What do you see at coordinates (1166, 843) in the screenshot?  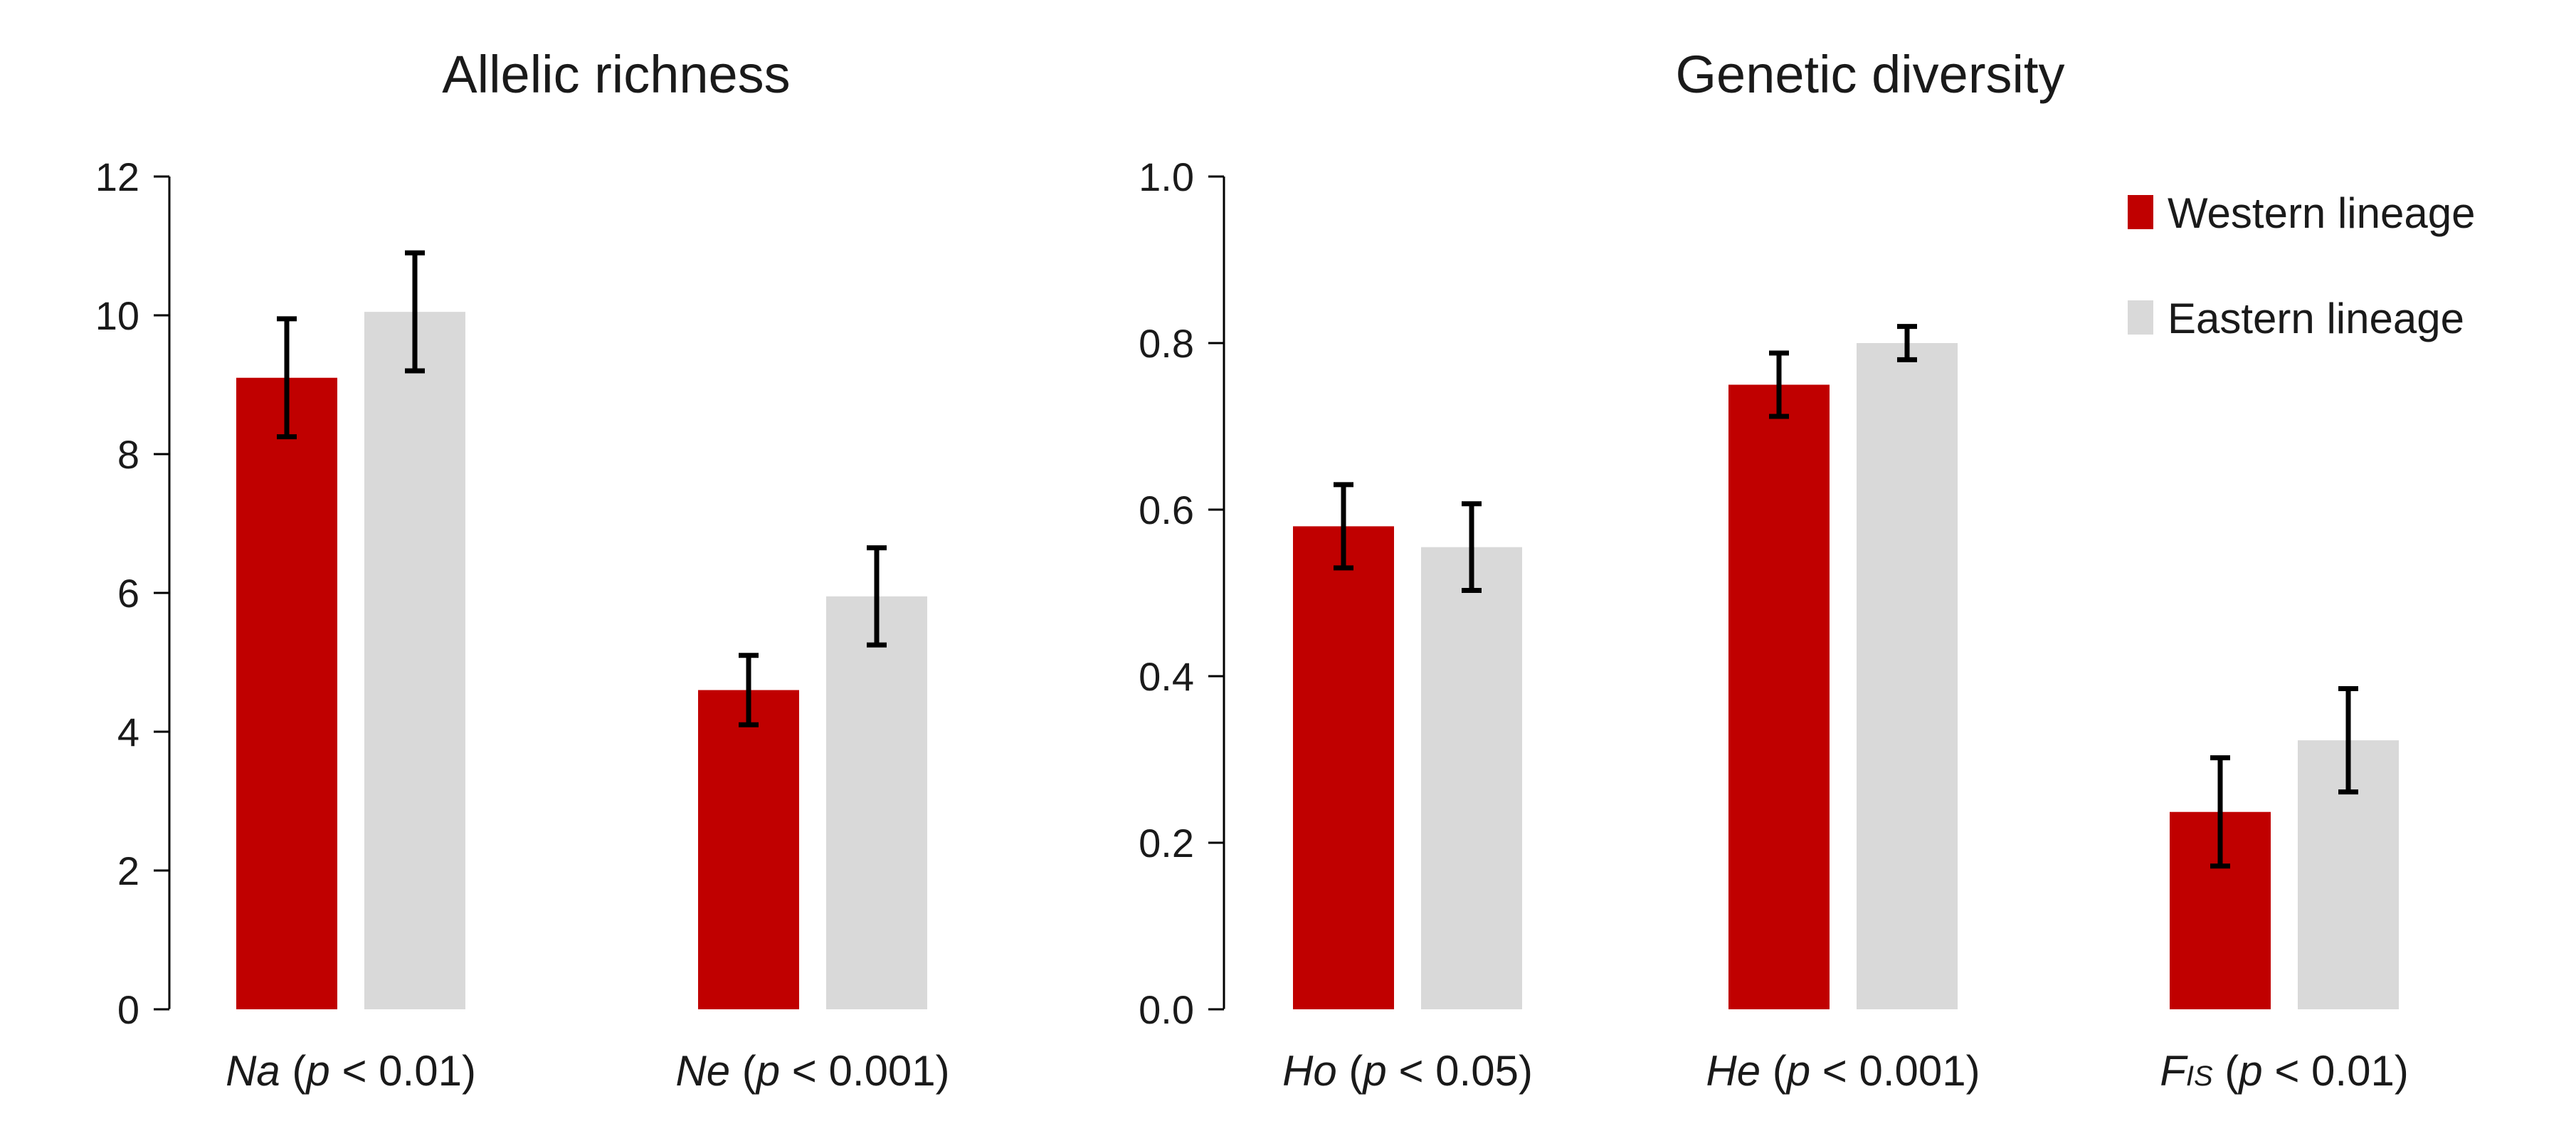 I see `y-tick-label: 0.2` at bounding box center [1166, 843].